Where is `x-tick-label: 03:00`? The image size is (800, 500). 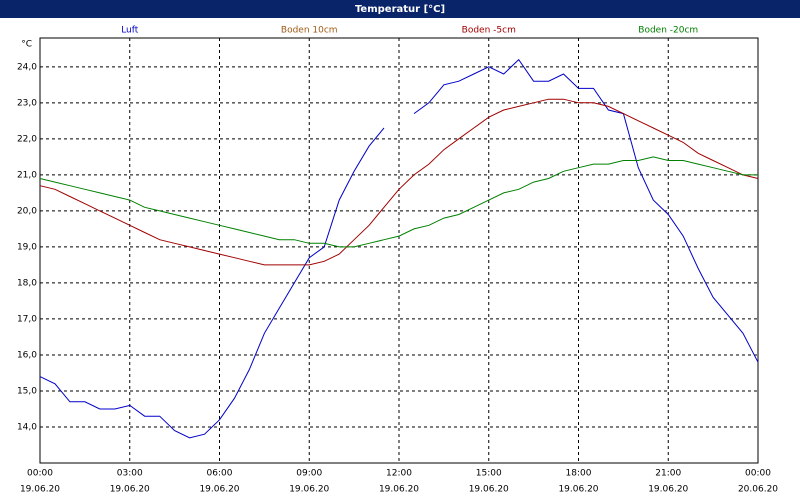
x-tick-label: 03:00 is located at coordinates (130, 474).